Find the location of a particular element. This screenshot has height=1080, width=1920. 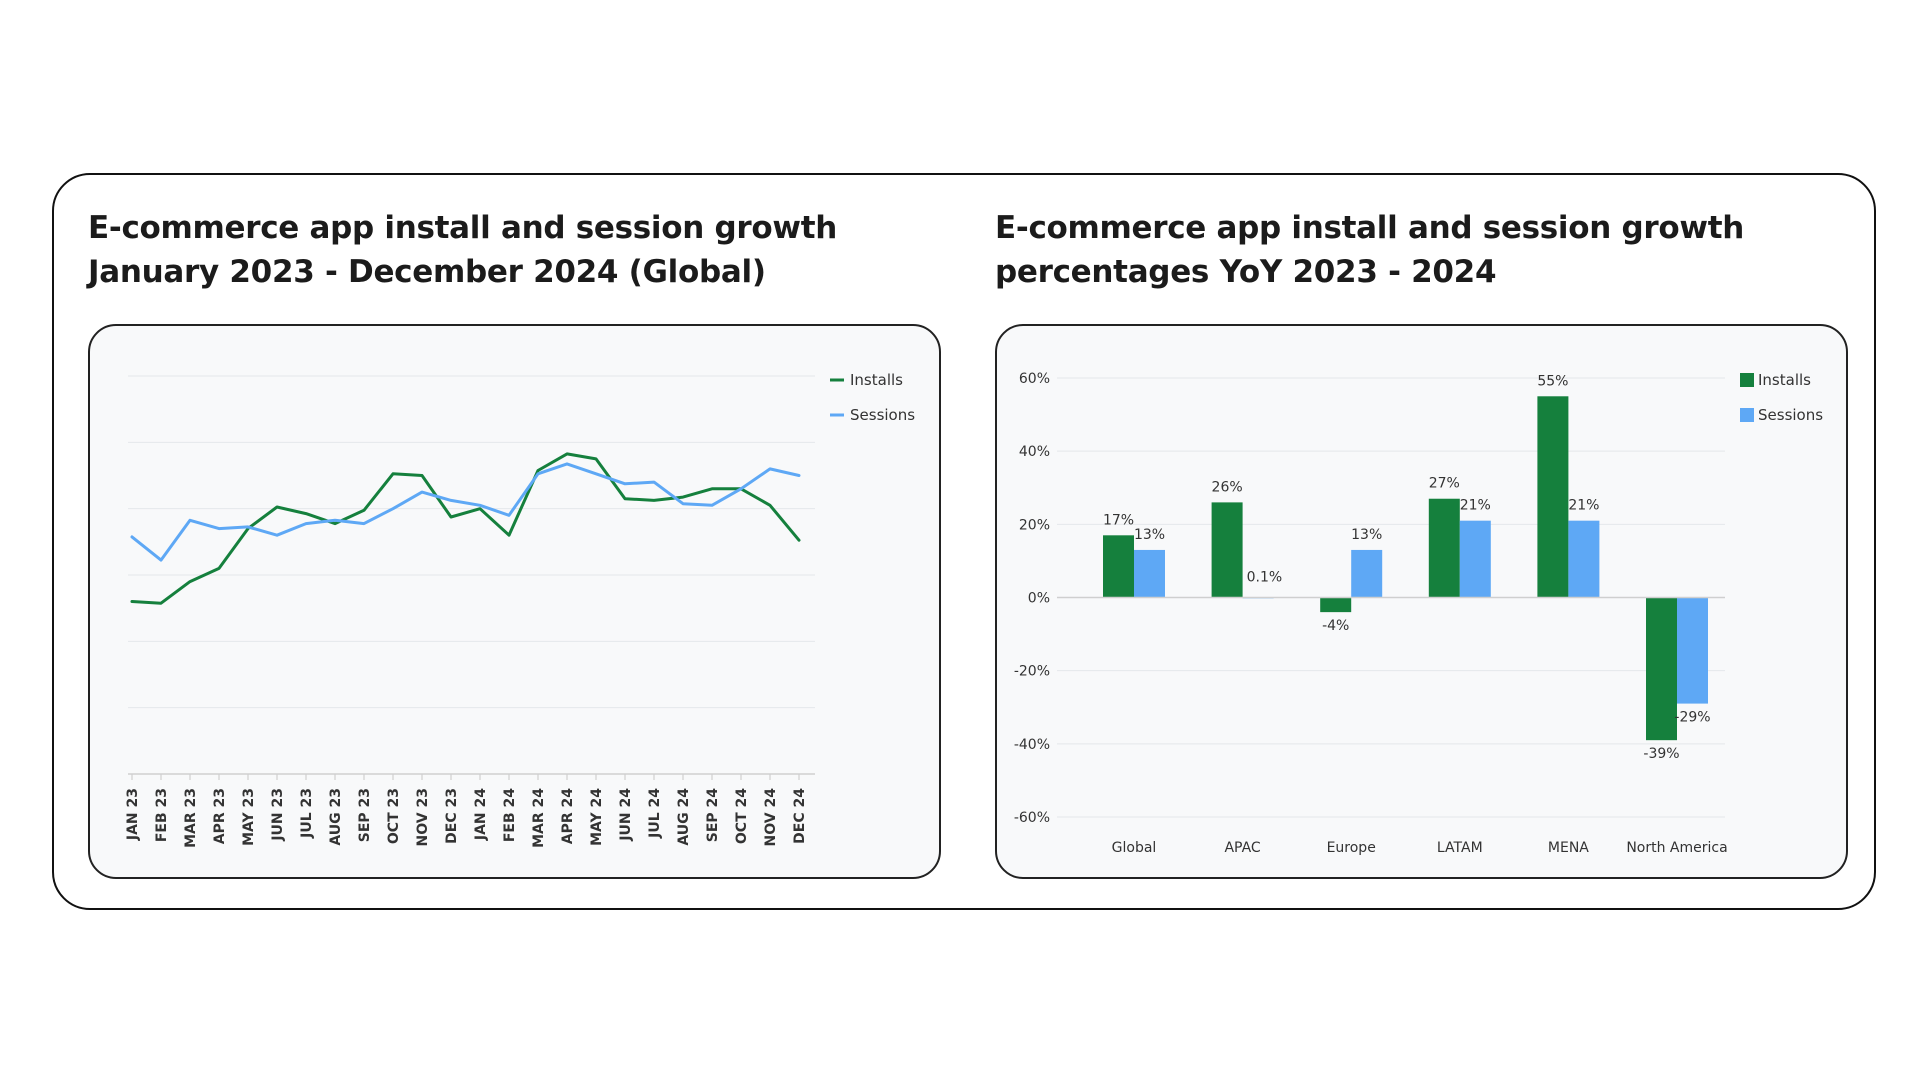

y-tick-label: -60% is located at coordinates (1032, 818).